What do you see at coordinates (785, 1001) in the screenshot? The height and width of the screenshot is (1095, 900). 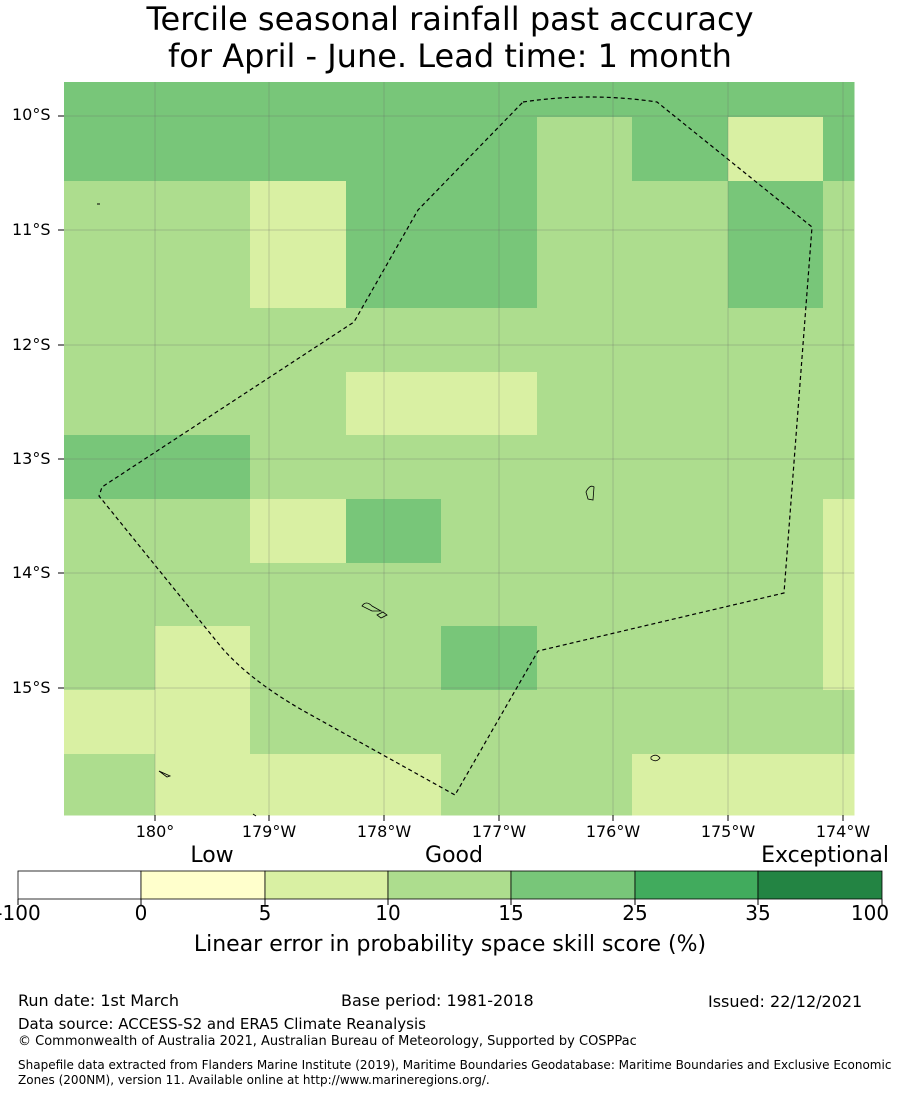 I see `issued-date: Issued: 22/12/2021` at bounding box center [785, 1001].